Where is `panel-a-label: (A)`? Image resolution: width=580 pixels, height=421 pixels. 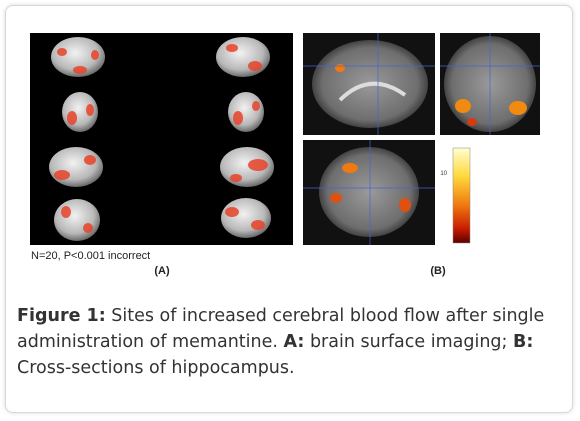
panel-a-label: (A) is located at coordinates (162, 271).